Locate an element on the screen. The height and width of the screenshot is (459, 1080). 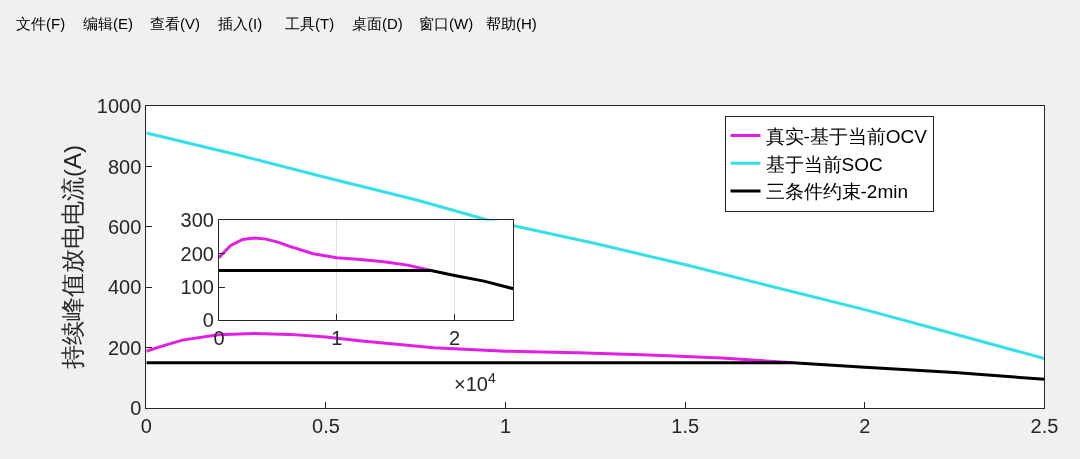
y-axis-title: 持续峰值放电电流(A) is located at coordinates (72, 257).